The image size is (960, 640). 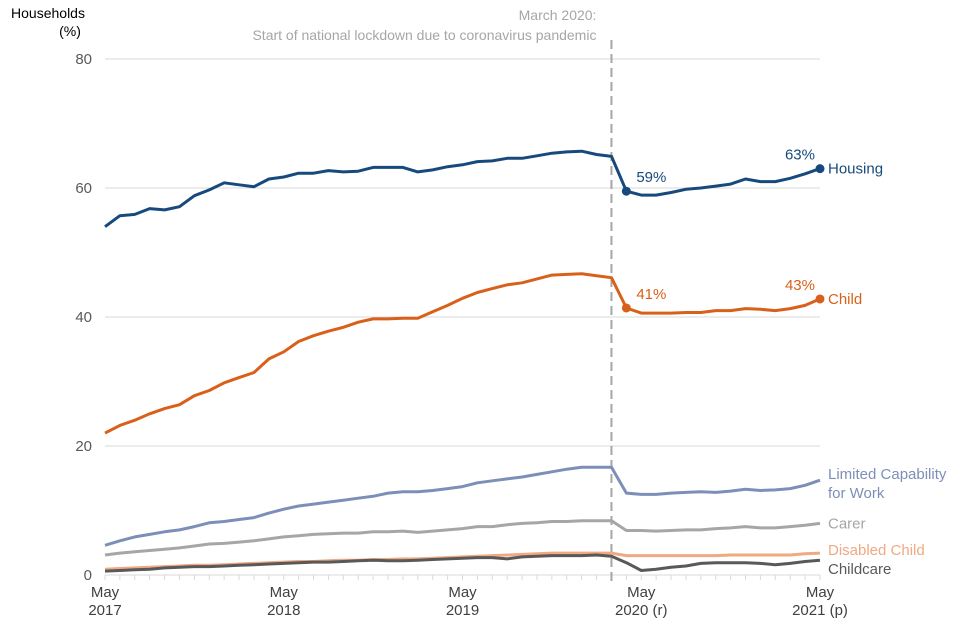 I want to click on data-label: 43%, so click(x=800, y=285).